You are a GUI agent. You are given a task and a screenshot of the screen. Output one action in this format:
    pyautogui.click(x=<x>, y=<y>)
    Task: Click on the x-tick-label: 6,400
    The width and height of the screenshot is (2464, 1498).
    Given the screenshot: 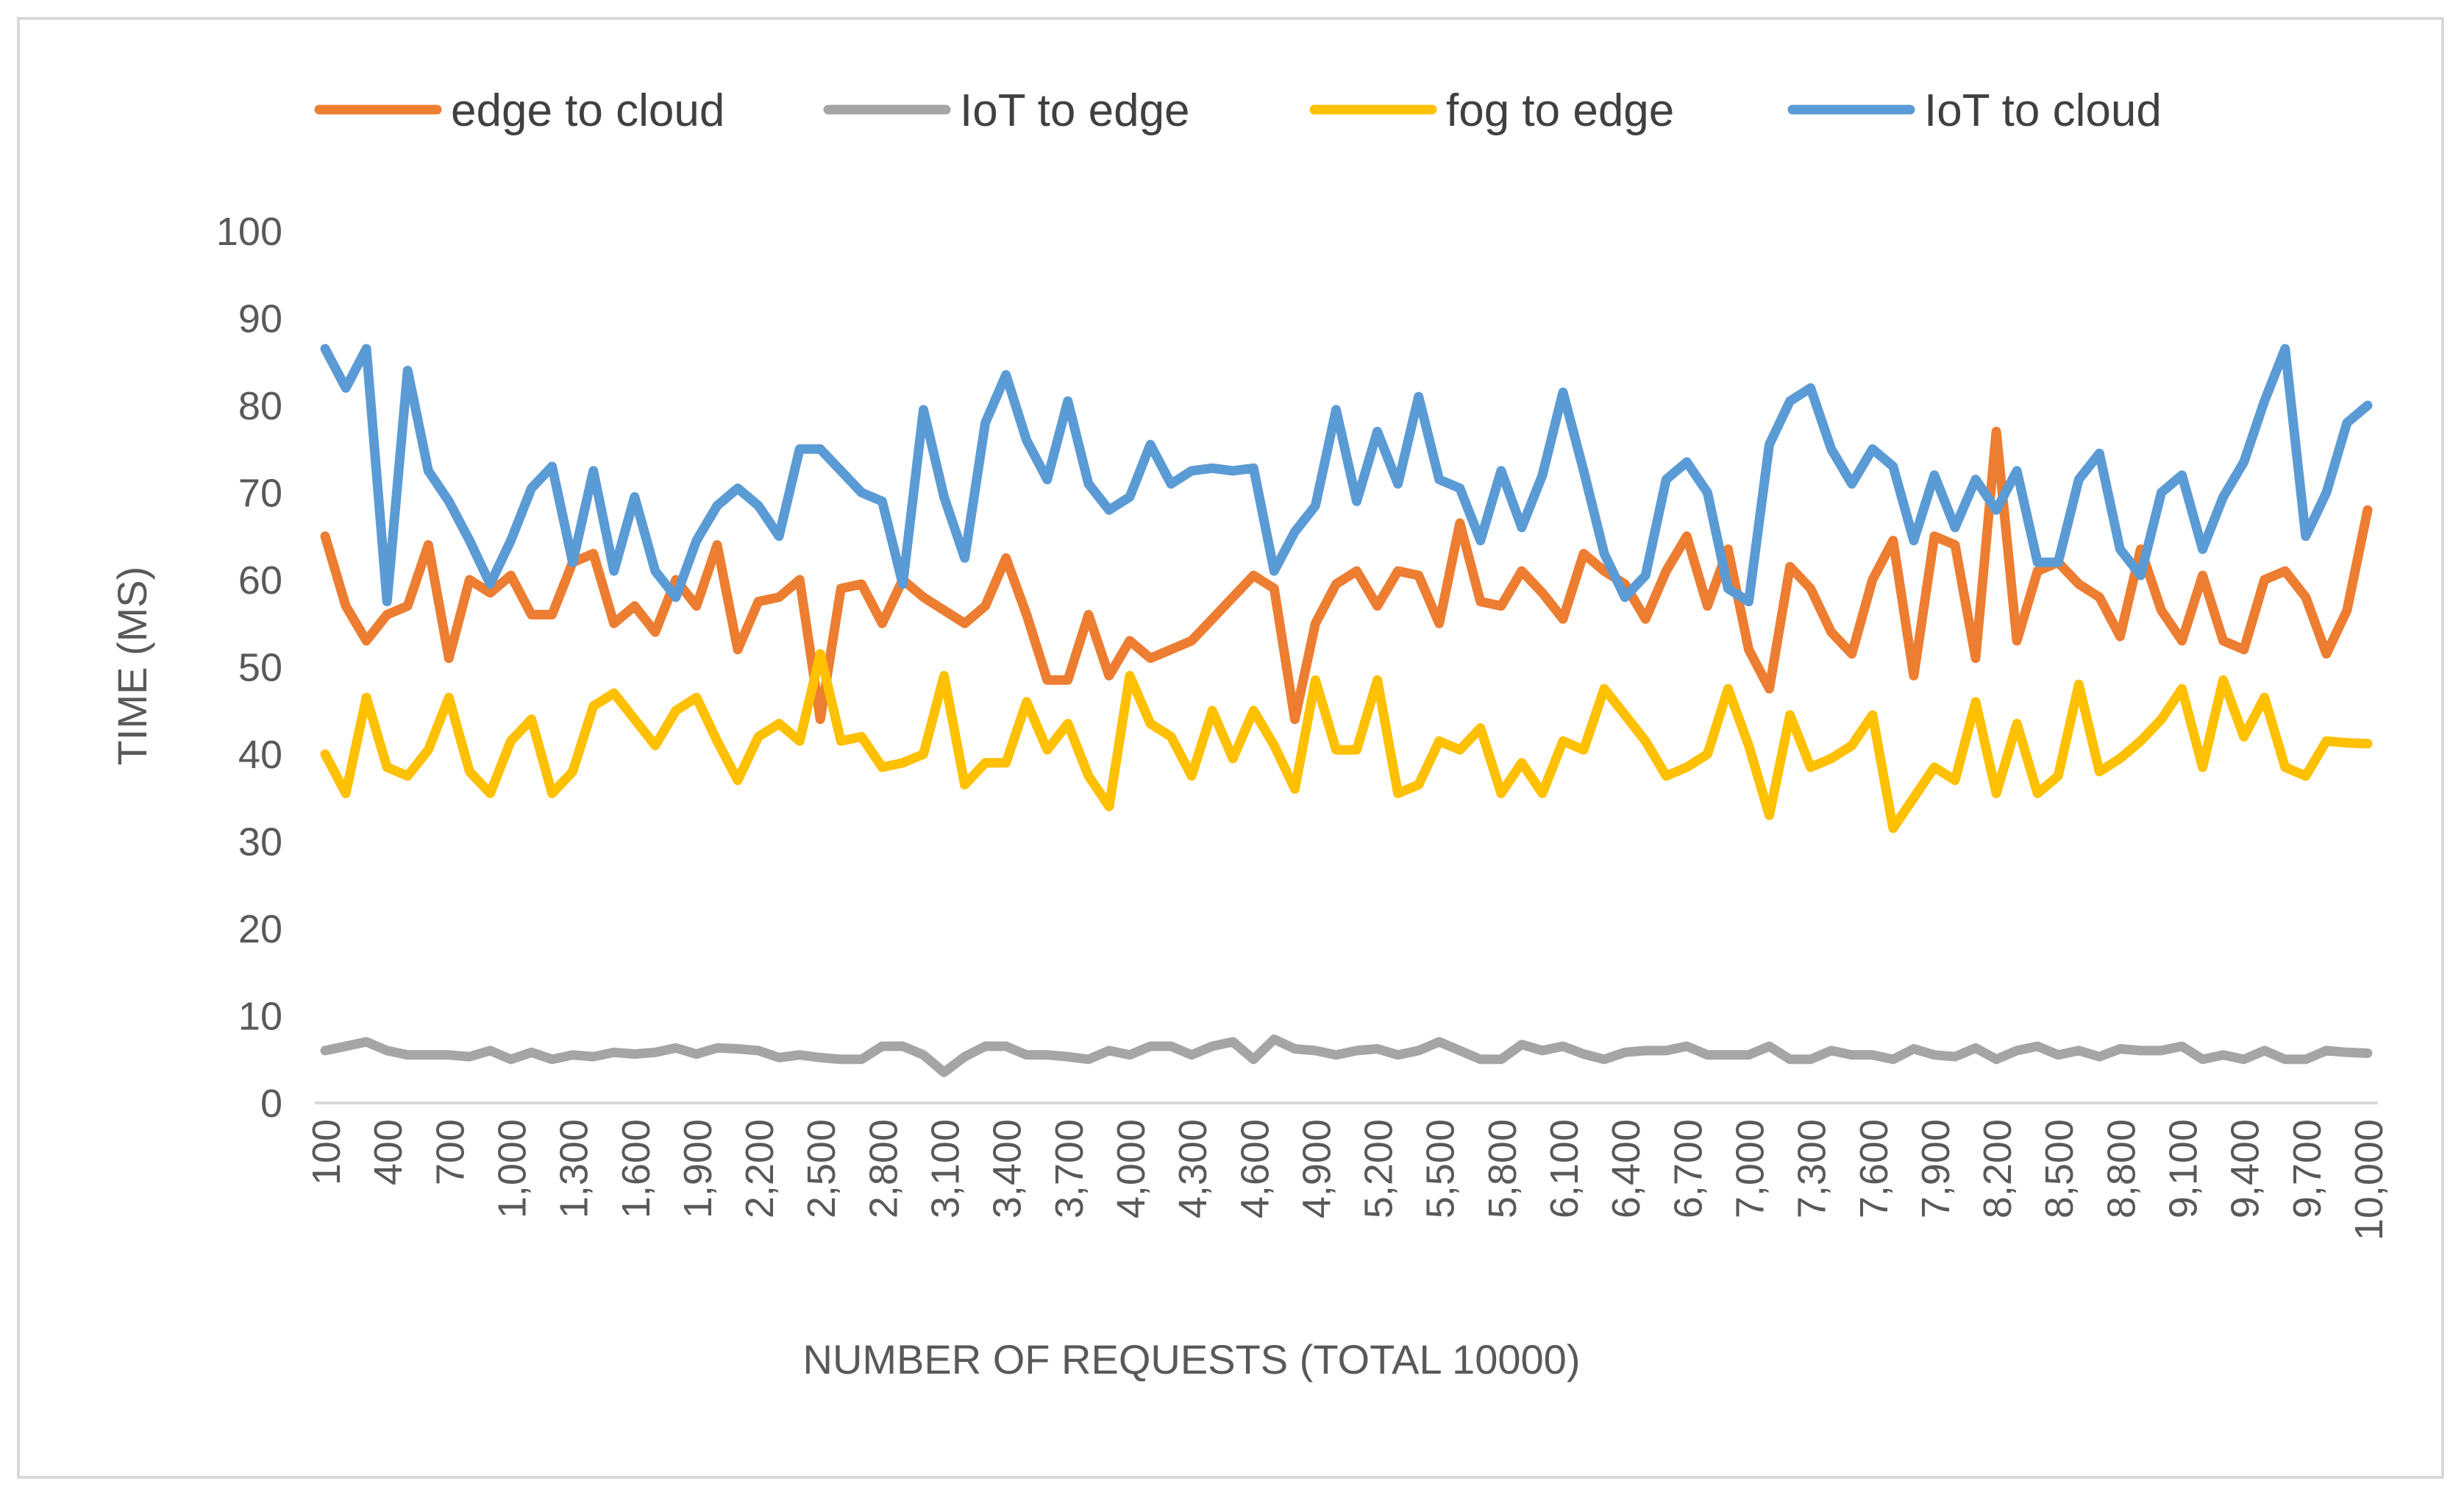 What is the action you would take?
    pyautogui.click(x=1626, y=1169)
    